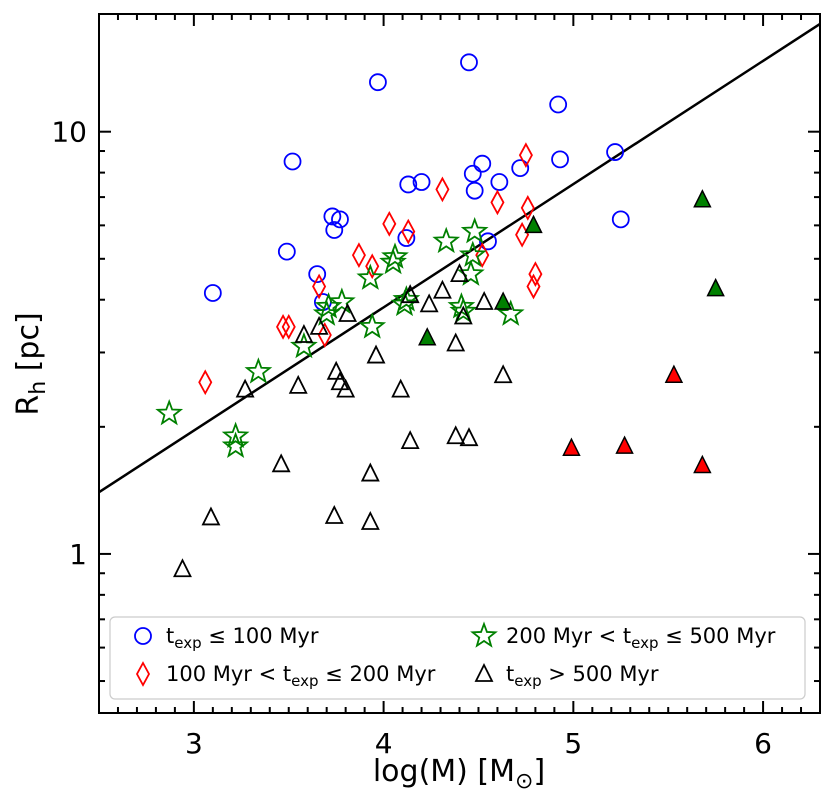 The width and height of the screenshot is (830, 802). Describe the element at coordinates (194, 743) in the screenshot. I see `x-tick-label: 3` at that location.